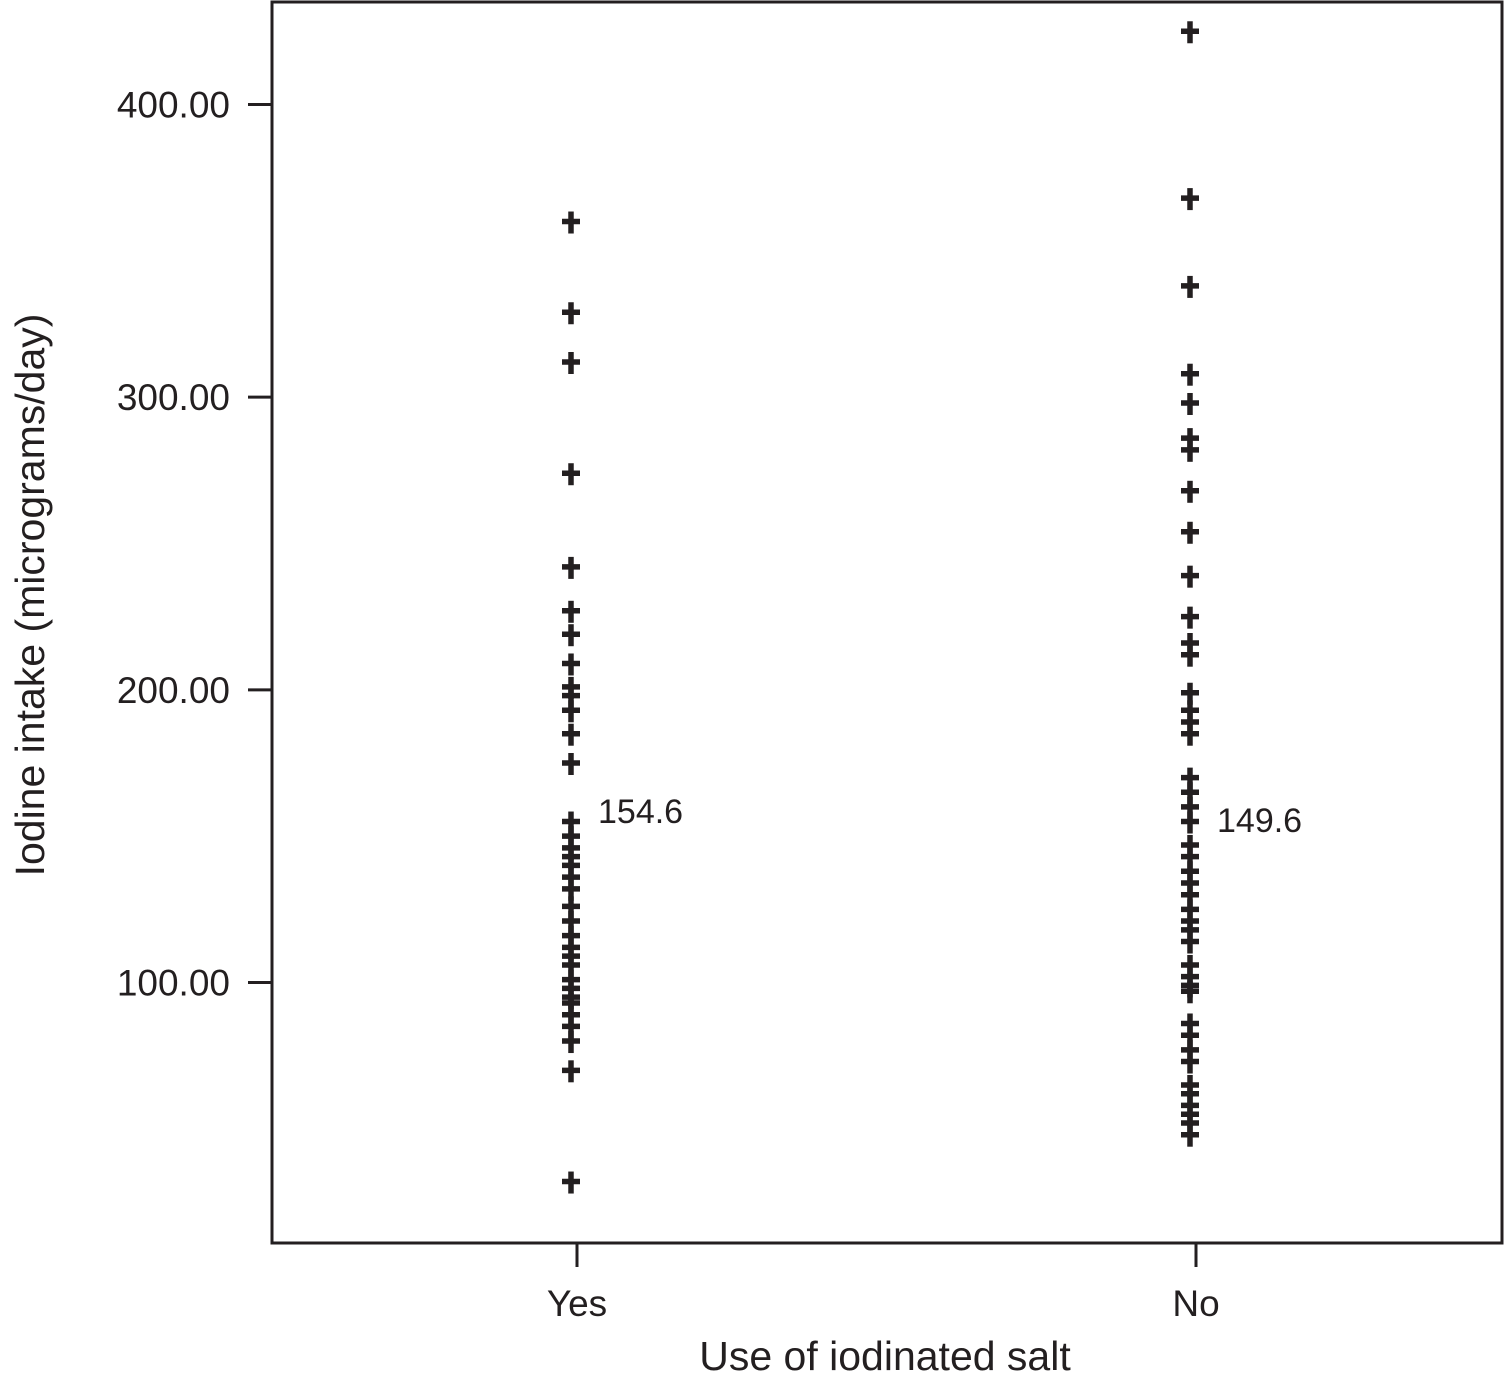 This screenshot has width=1505, height=1393. I want to click on y-tick-label: 100.00, so click(173, 983).